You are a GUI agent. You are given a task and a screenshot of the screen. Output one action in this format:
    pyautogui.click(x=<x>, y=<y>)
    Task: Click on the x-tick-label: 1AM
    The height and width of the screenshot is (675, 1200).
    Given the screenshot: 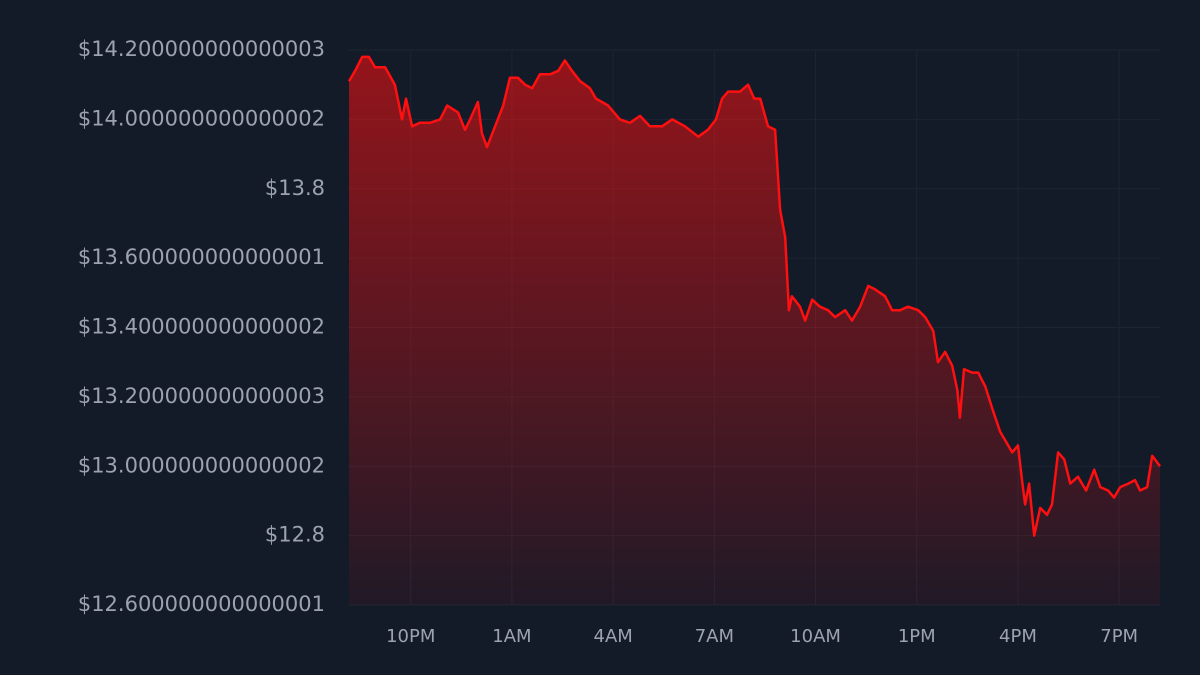 What is the action you would take?
    pyautogui.click(x=511, y=636)
    